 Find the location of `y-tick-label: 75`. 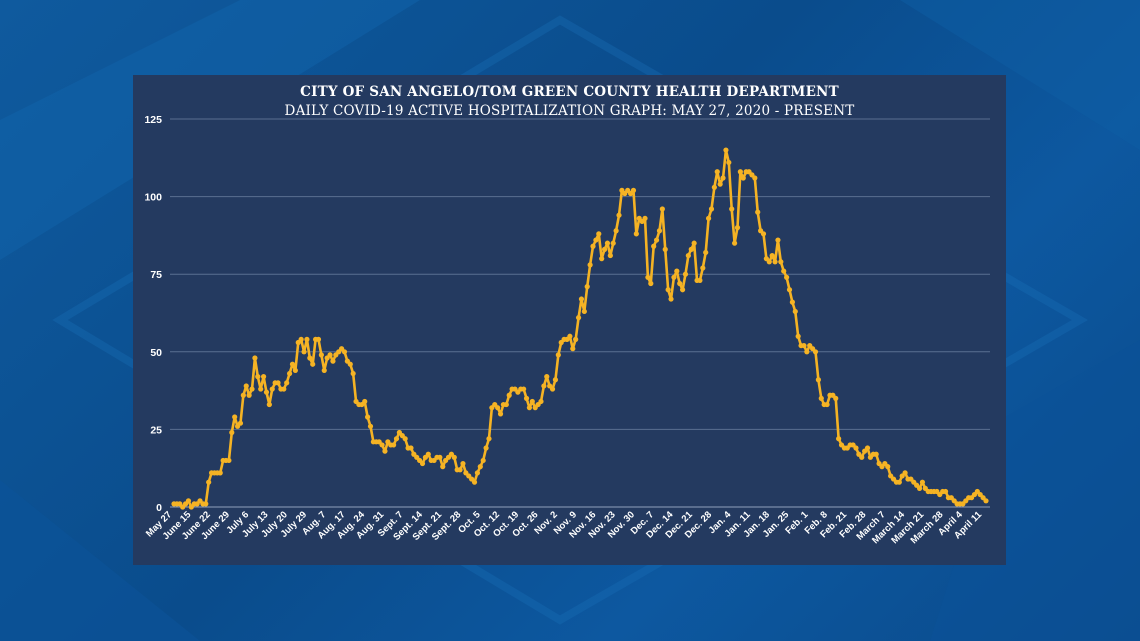

y-tick-label: 75 is located at coordinates (156, 275).